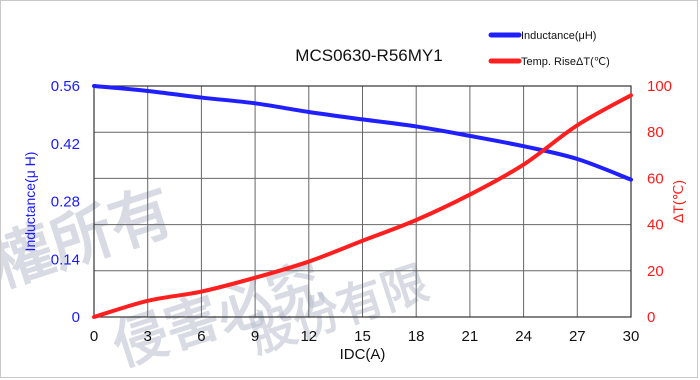 The image size is (700, 380). Describe the element at coordinates (368, 55) in the screenshot. I see `chart-title: MCS0630-R56MY1` at that location.